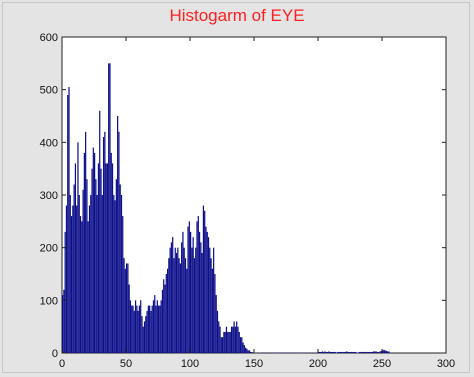  What do you see at coordinates (49, 249) in the screenshot?
I see `y-tick-label: 200` at bounding box center [49, 249].